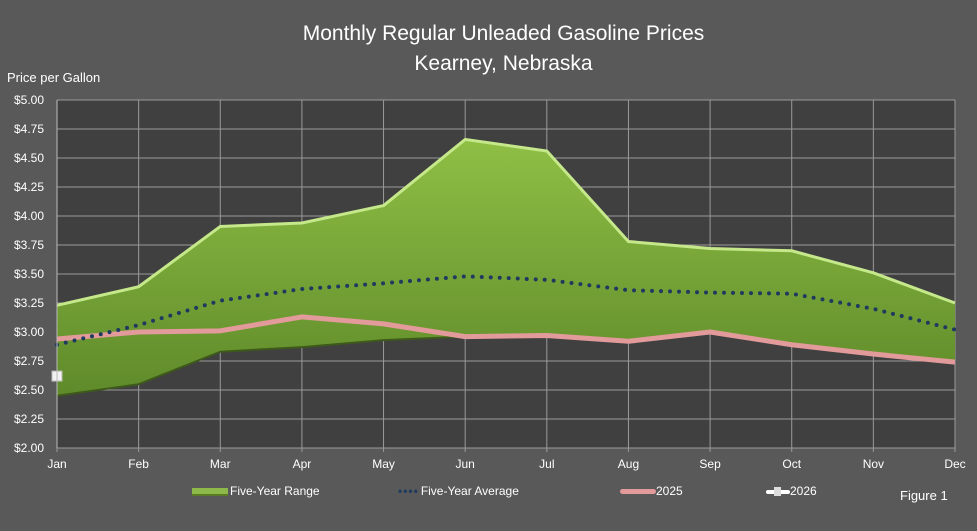  I want to click on legend-label: 2026, so click(803, 491).